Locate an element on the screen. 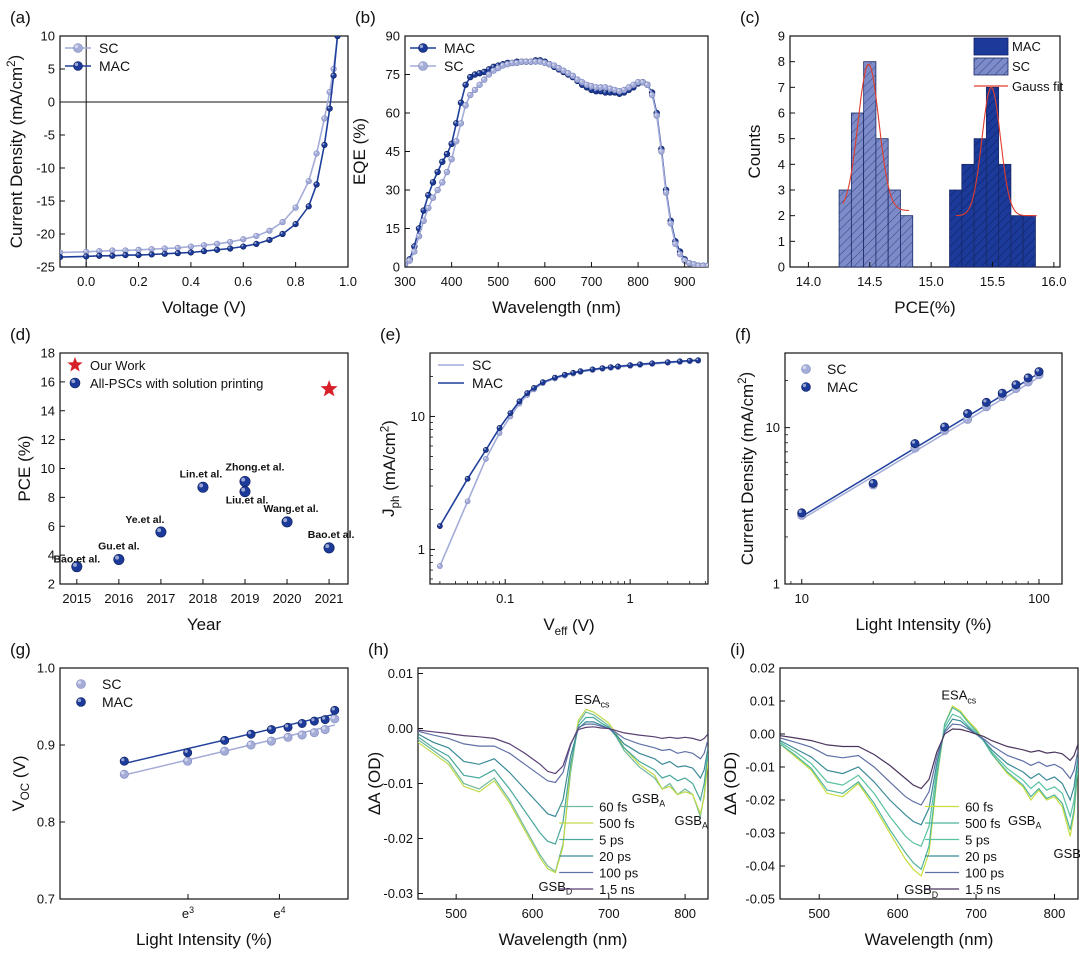 The image size is (1080, 957). y-tick-label: 0.01 is located at coordinates (400, 673).